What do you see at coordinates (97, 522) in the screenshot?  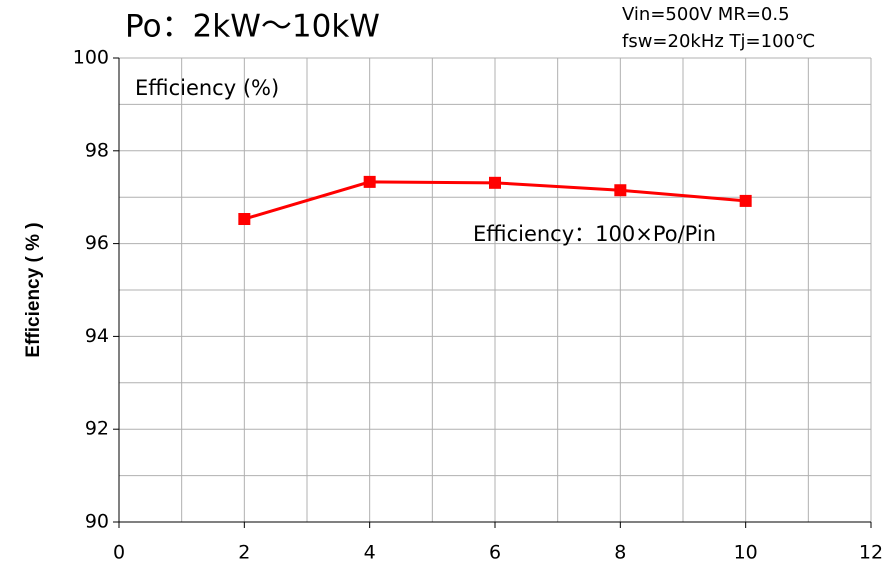 I see `y-tick-label: 90` at bounding box center [97, 522].